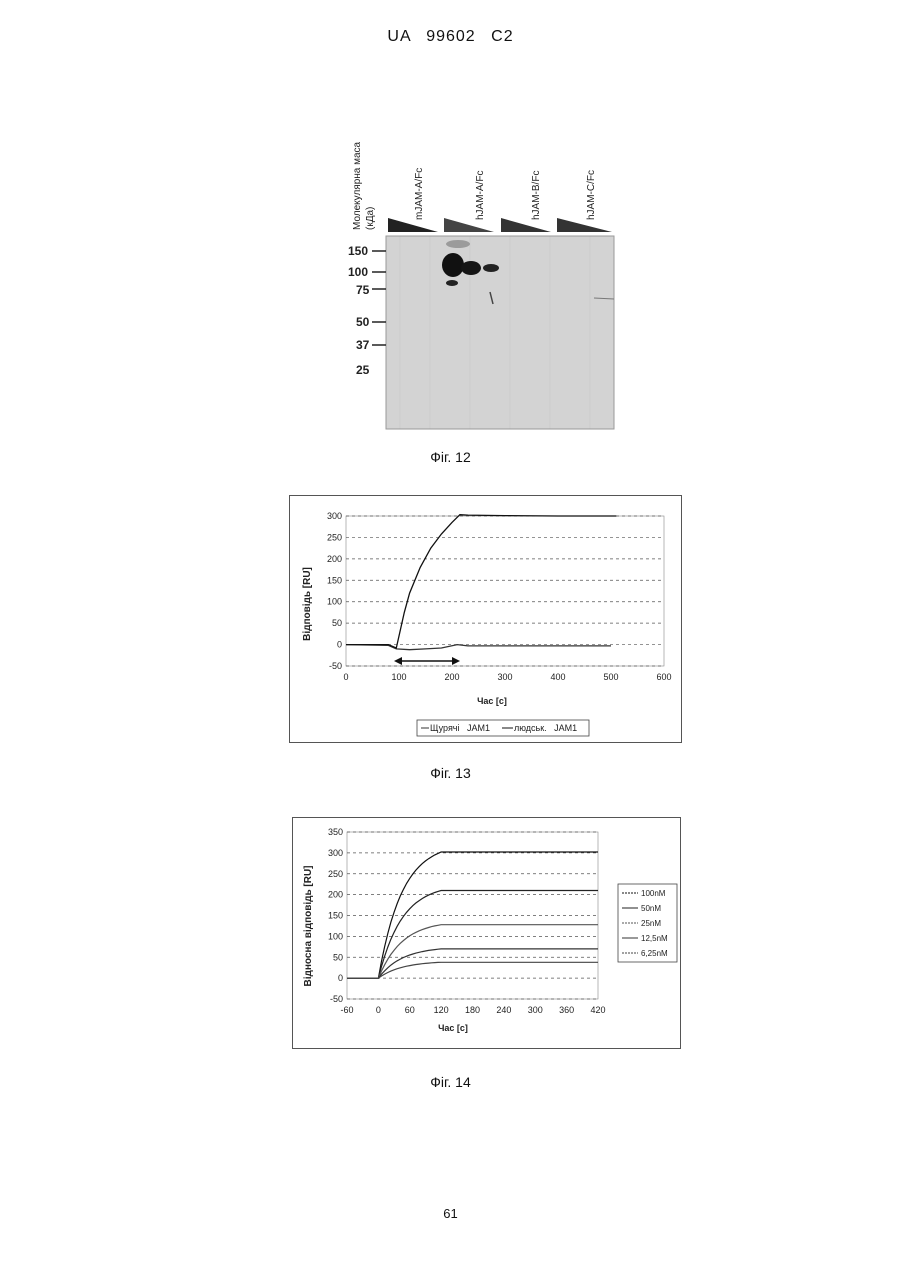  I want to click on document-header: UA 99602 C2, so click(450, 37).